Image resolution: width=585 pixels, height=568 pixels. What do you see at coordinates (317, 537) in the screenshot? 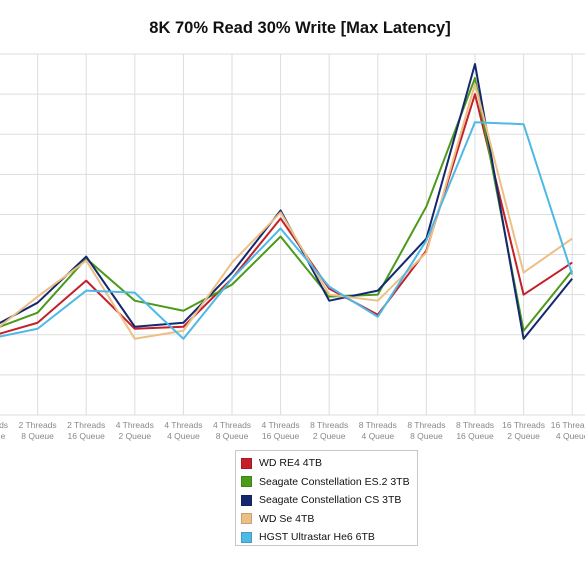
I see `legend-label: HGST Ultrastar He6 6TB` at bounding box center [317, 537].